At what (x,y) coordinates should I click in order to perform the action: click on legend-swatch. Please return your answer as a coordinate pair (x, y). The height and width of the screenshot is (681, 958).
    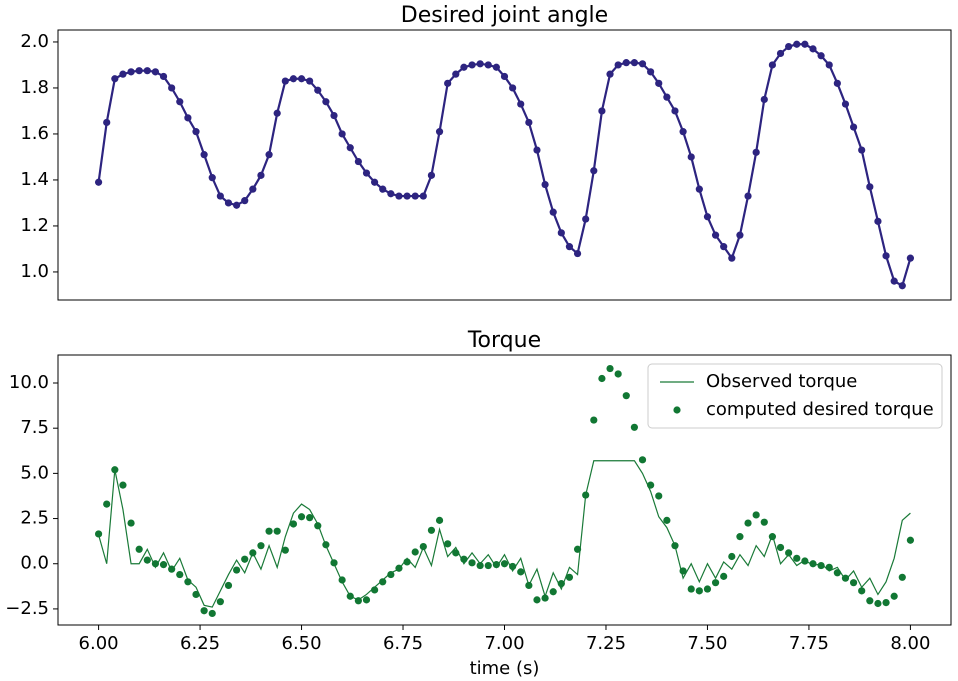
    Looking at the image, I should click on (677, 410).